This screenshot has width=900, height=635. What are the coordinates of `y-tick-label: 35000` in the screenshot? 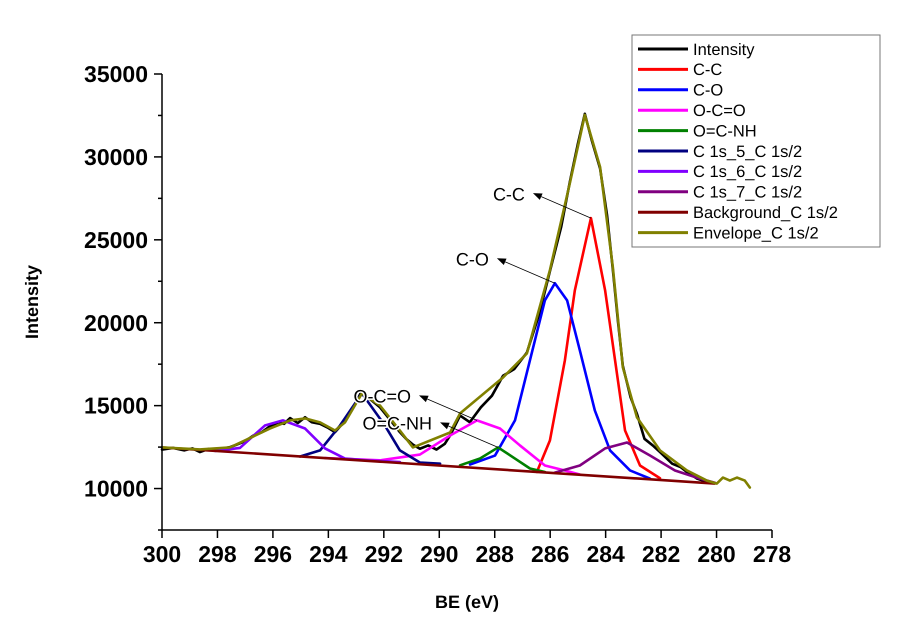 It's located at (116, 74).